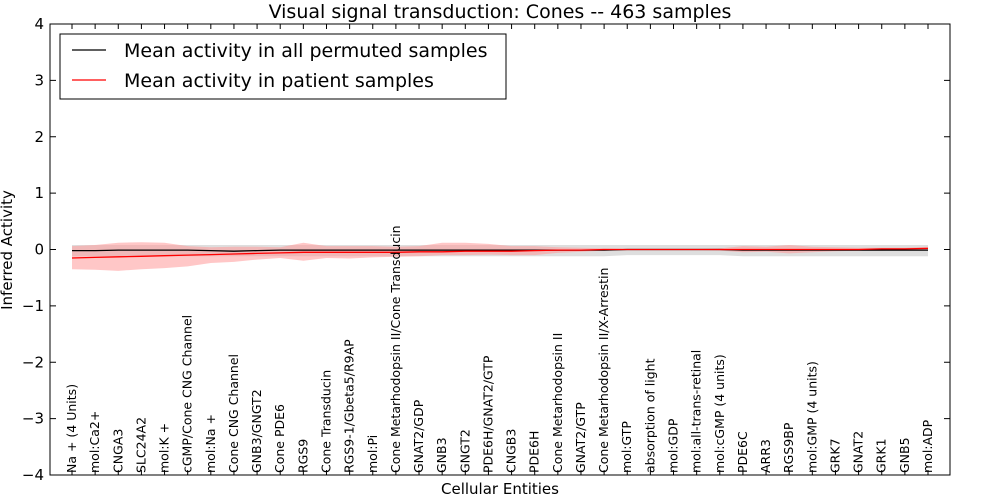 Image resolution: width=1000 pixels, height=500 pixels. Describe the element at coordinates (673, 445) in the screenshot. I see `x-tick-label: mol:GDP` at that location.